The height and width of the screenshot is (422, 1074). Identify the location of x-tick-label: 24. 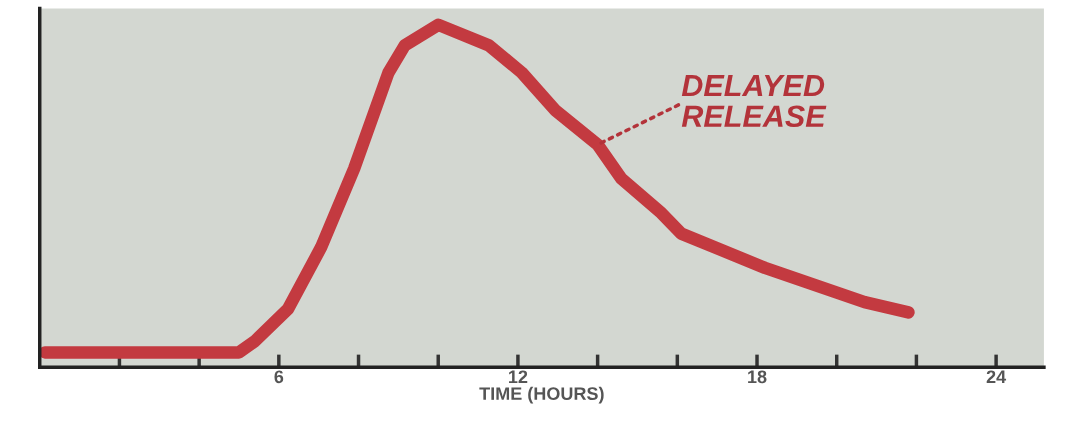
(996, 376).